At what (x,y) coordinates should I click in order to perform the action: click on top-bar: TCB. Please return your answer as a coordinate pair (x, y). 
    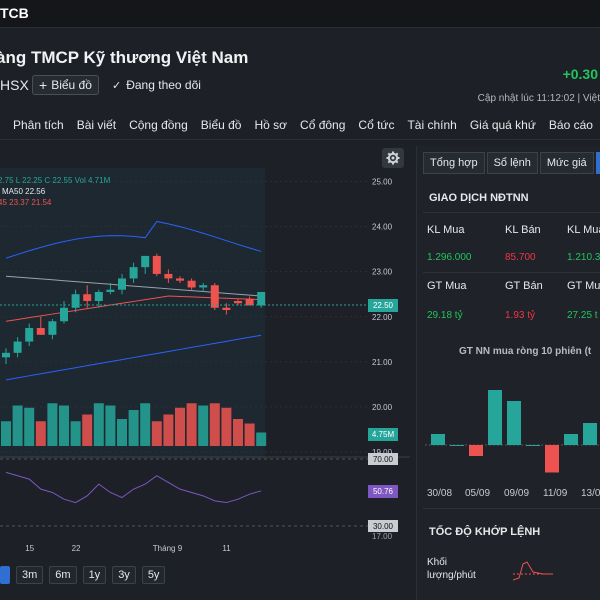
    Looking at the image, I should click on (300, 14).